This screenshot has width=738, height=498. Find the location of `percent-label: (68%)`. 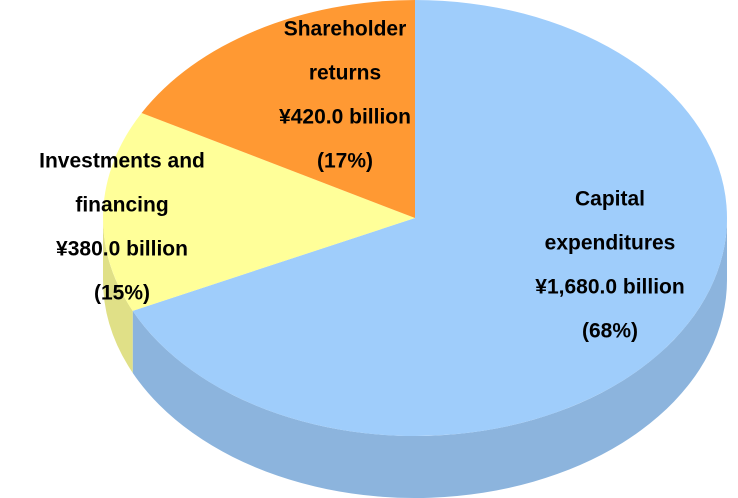

percent-label: (68%) is located at coordinates (610, 331).